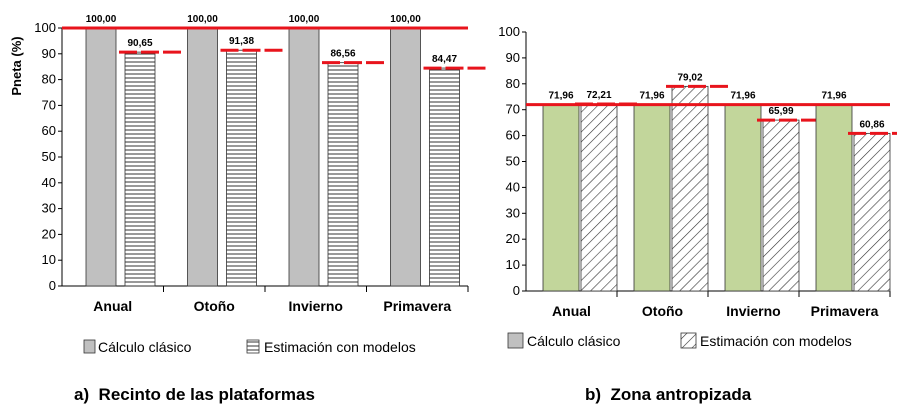  Describe the element at coordinates (668, 394) in the screenshot. I see `panel-label-b: b) Zona antropizada` at that location.